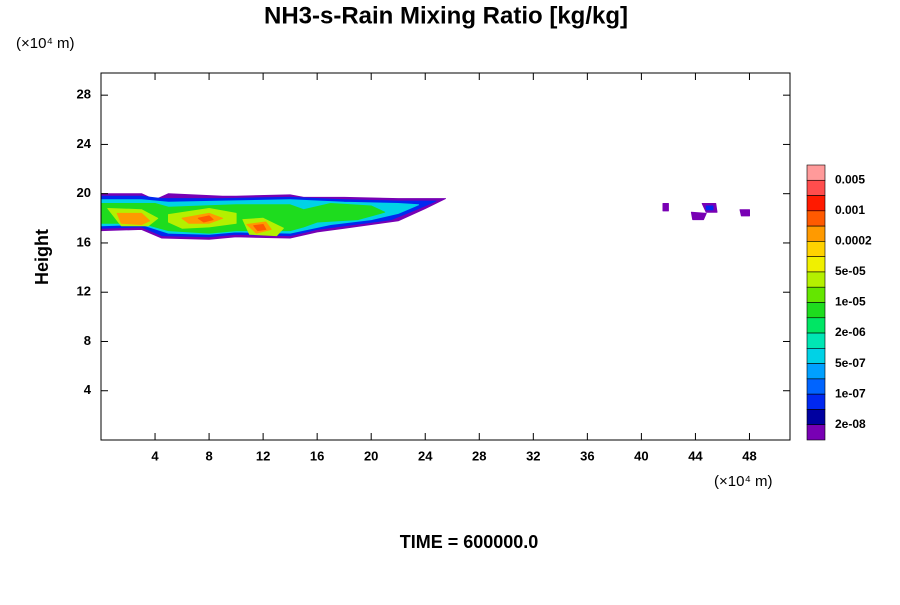  What do you see at coordinates (749, 455) in the screenshot?
I see `x-tick-label: 48` at bounding box center [749, 455].